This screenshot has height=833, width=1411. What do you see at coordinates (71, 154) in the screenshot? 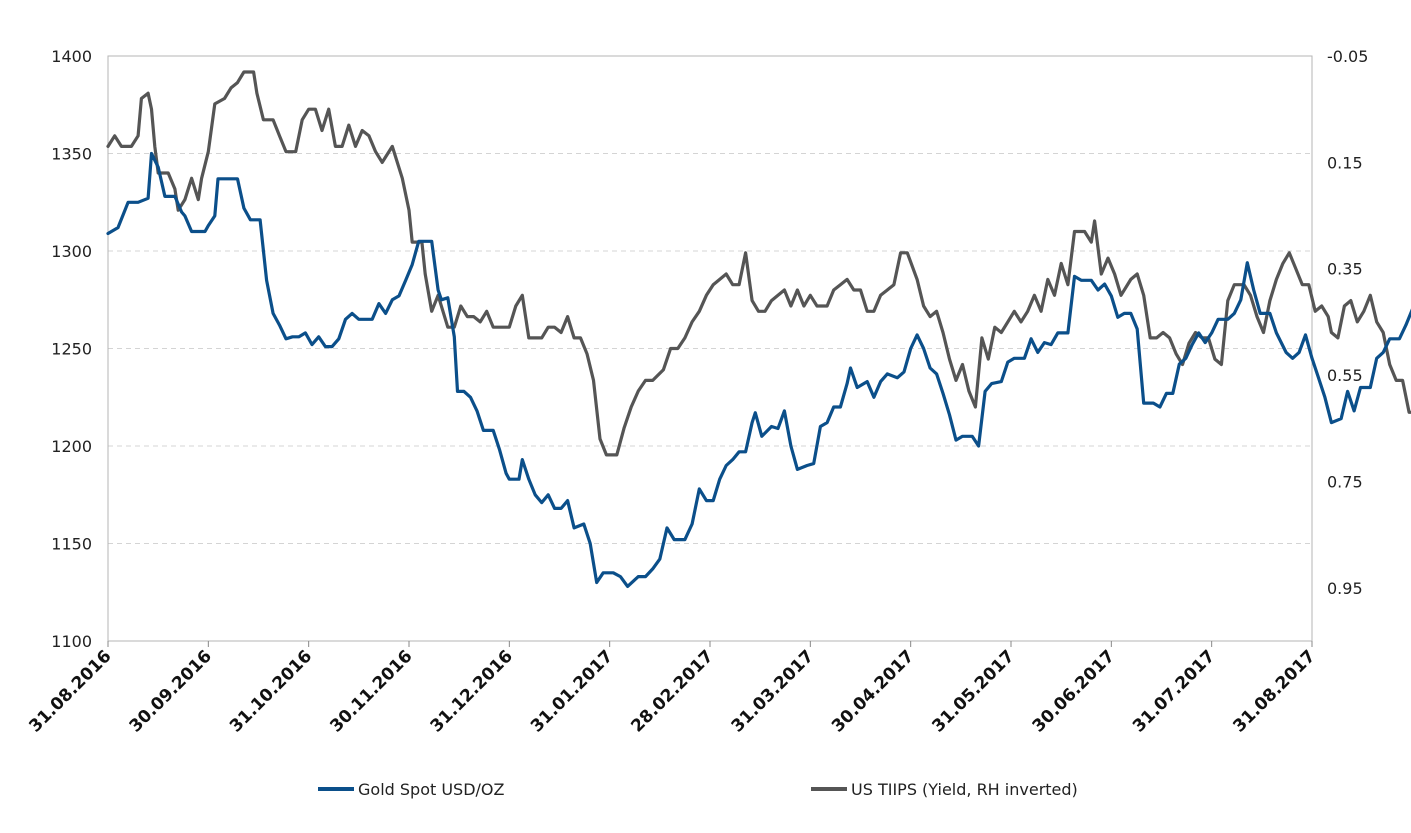
I see `left-tick-label: 1350` at bounding box center [71, 154].